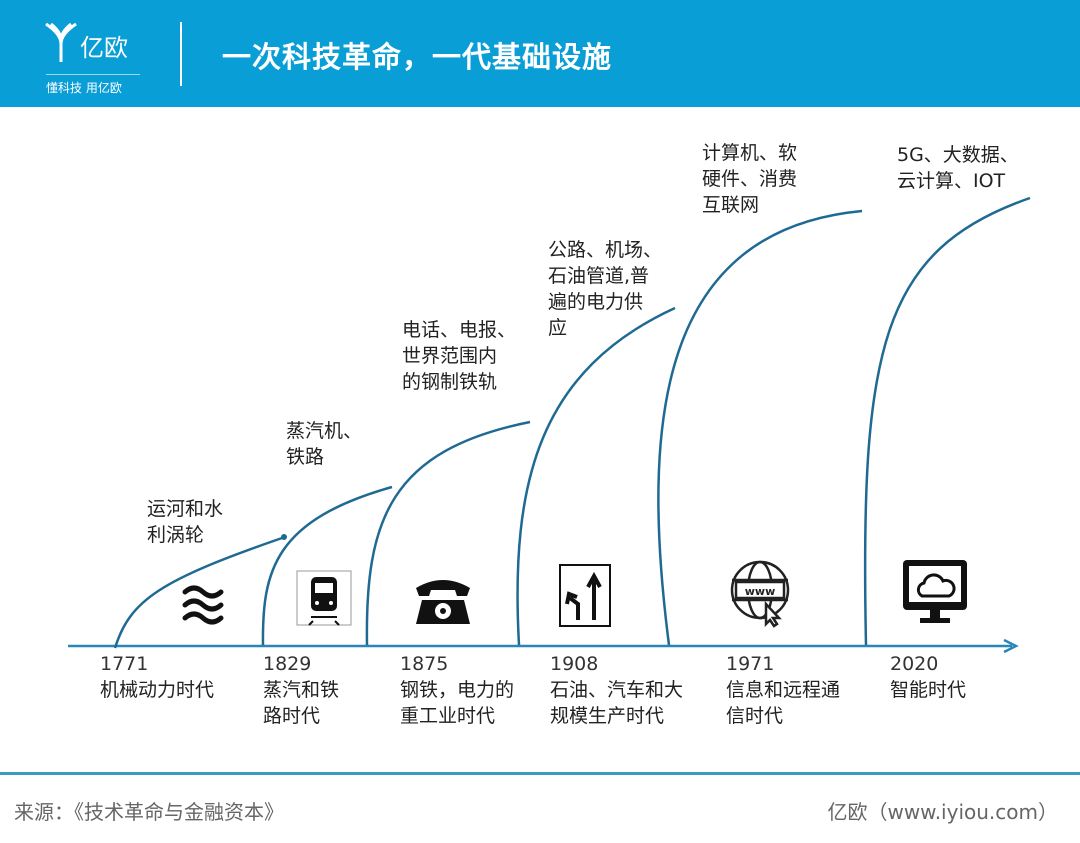 The height and width of the screenshot is (843, 1080). I want to click on yiou-logo-icon, so click(61, 42).